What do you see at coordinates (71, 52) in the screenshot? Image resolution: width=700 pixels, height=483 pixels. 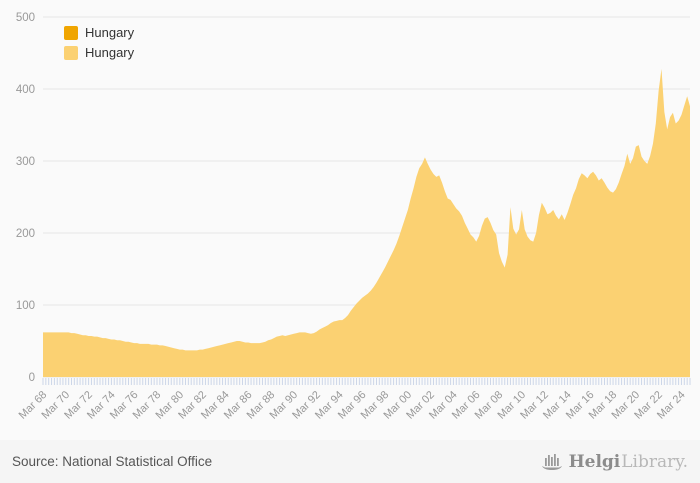 I see `legend-swatch-light-orange` at bounding box center [71, 52].